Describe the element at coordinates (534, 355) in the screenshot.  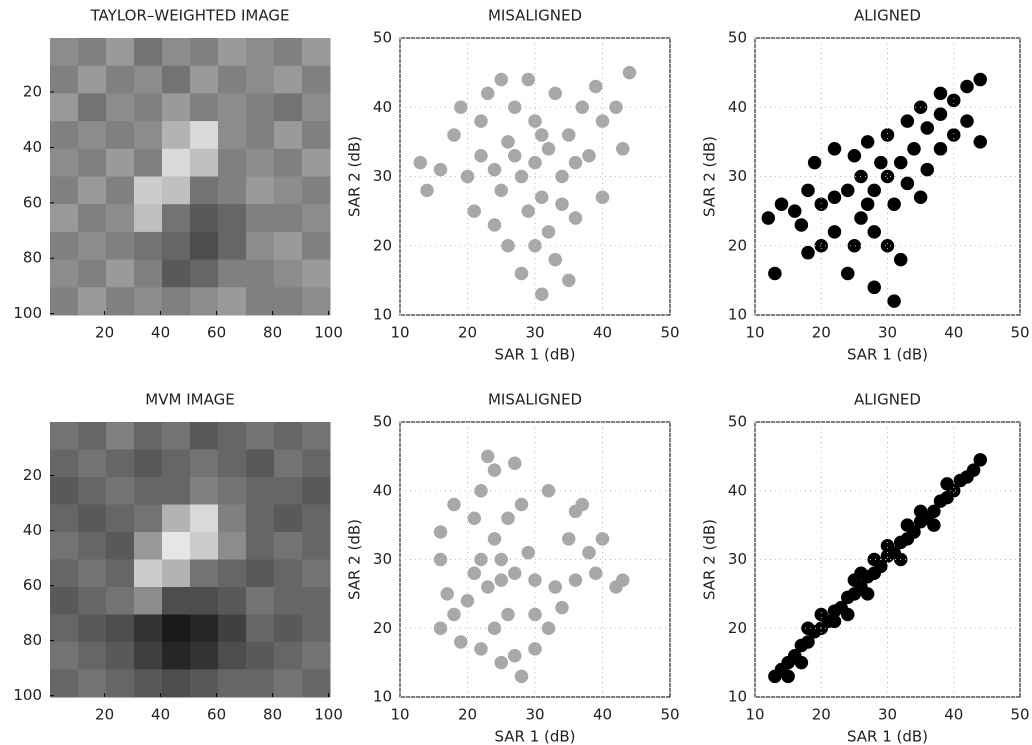
I see `x-axis-label: SAR 1 (dB)` at that location.